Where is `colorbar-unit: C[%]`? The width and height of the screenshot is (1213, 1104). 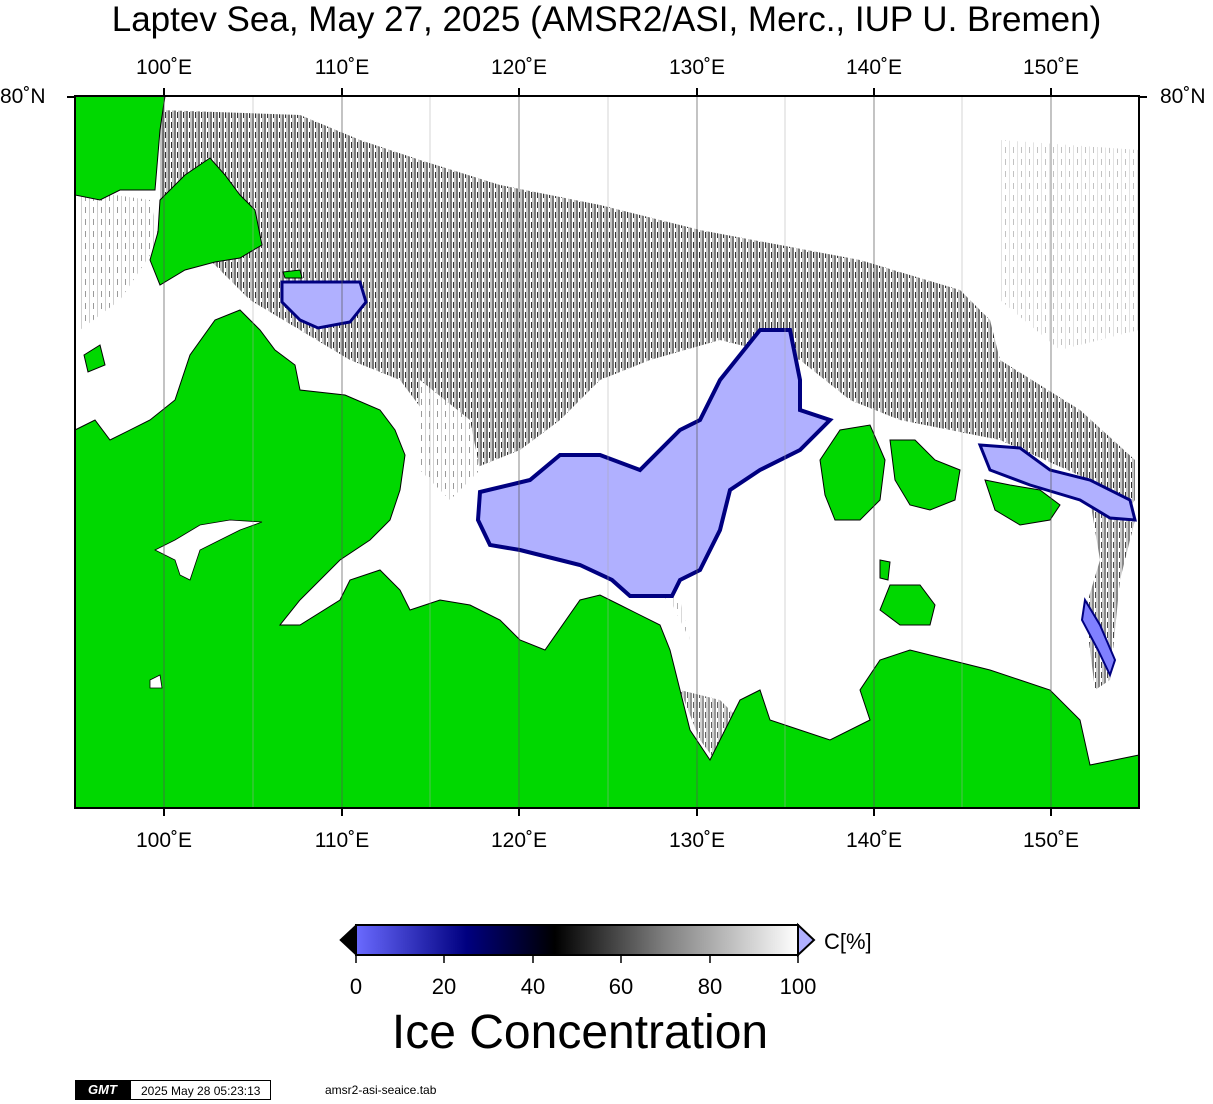
colorbar-unit: C[%] is located at coordinates (848, 941).